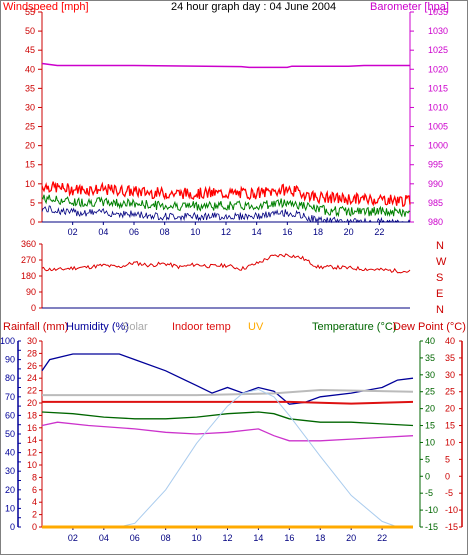  Describe the element at coordinates (427, 476) in the screenshot. I see `temperature-tick-label: 0` at that location.